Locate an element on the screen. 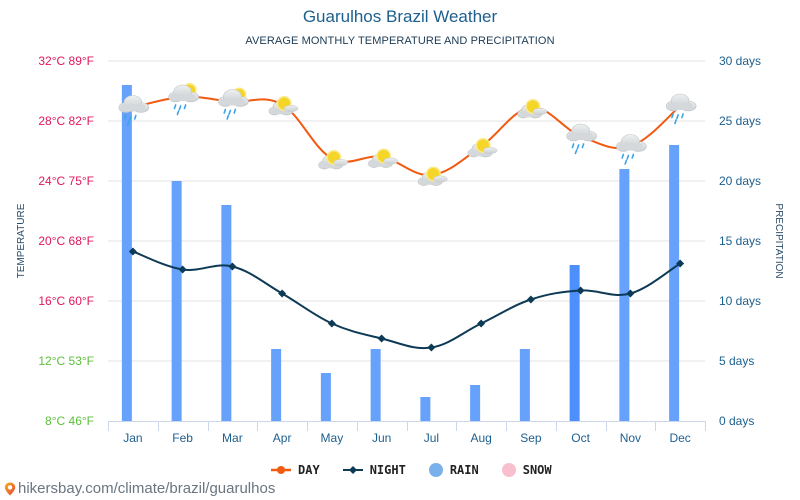  right-tick-label: 10 days is located at coordinates (740, 301).